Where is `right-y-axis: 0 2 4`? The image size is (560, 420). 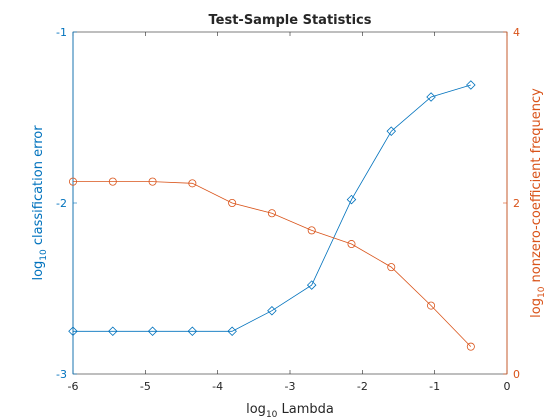 right-y-axis: 0 2 4 is located at coordinates (511, 203).